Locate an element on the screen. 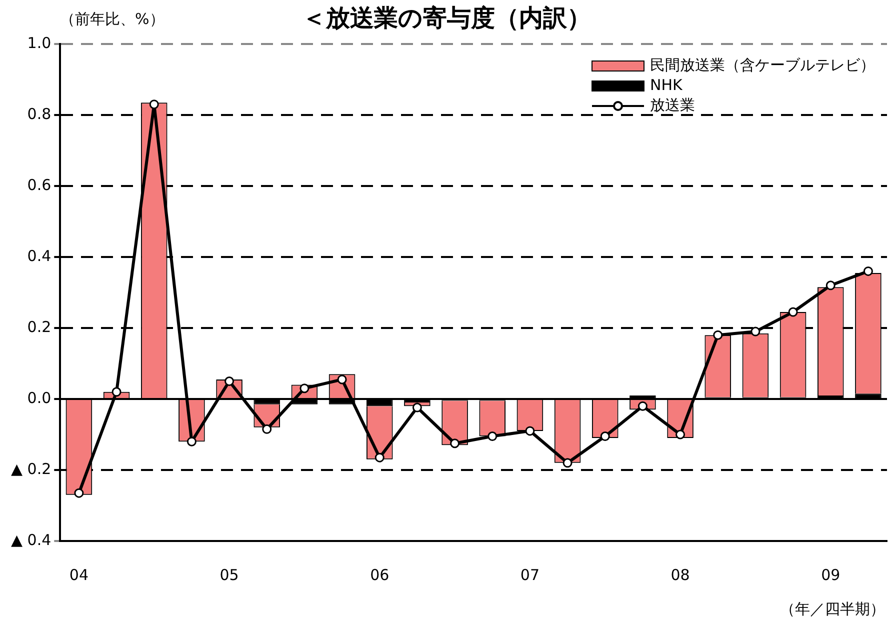  y-tick-label: 0.2 is located at coordinates (39, 327).